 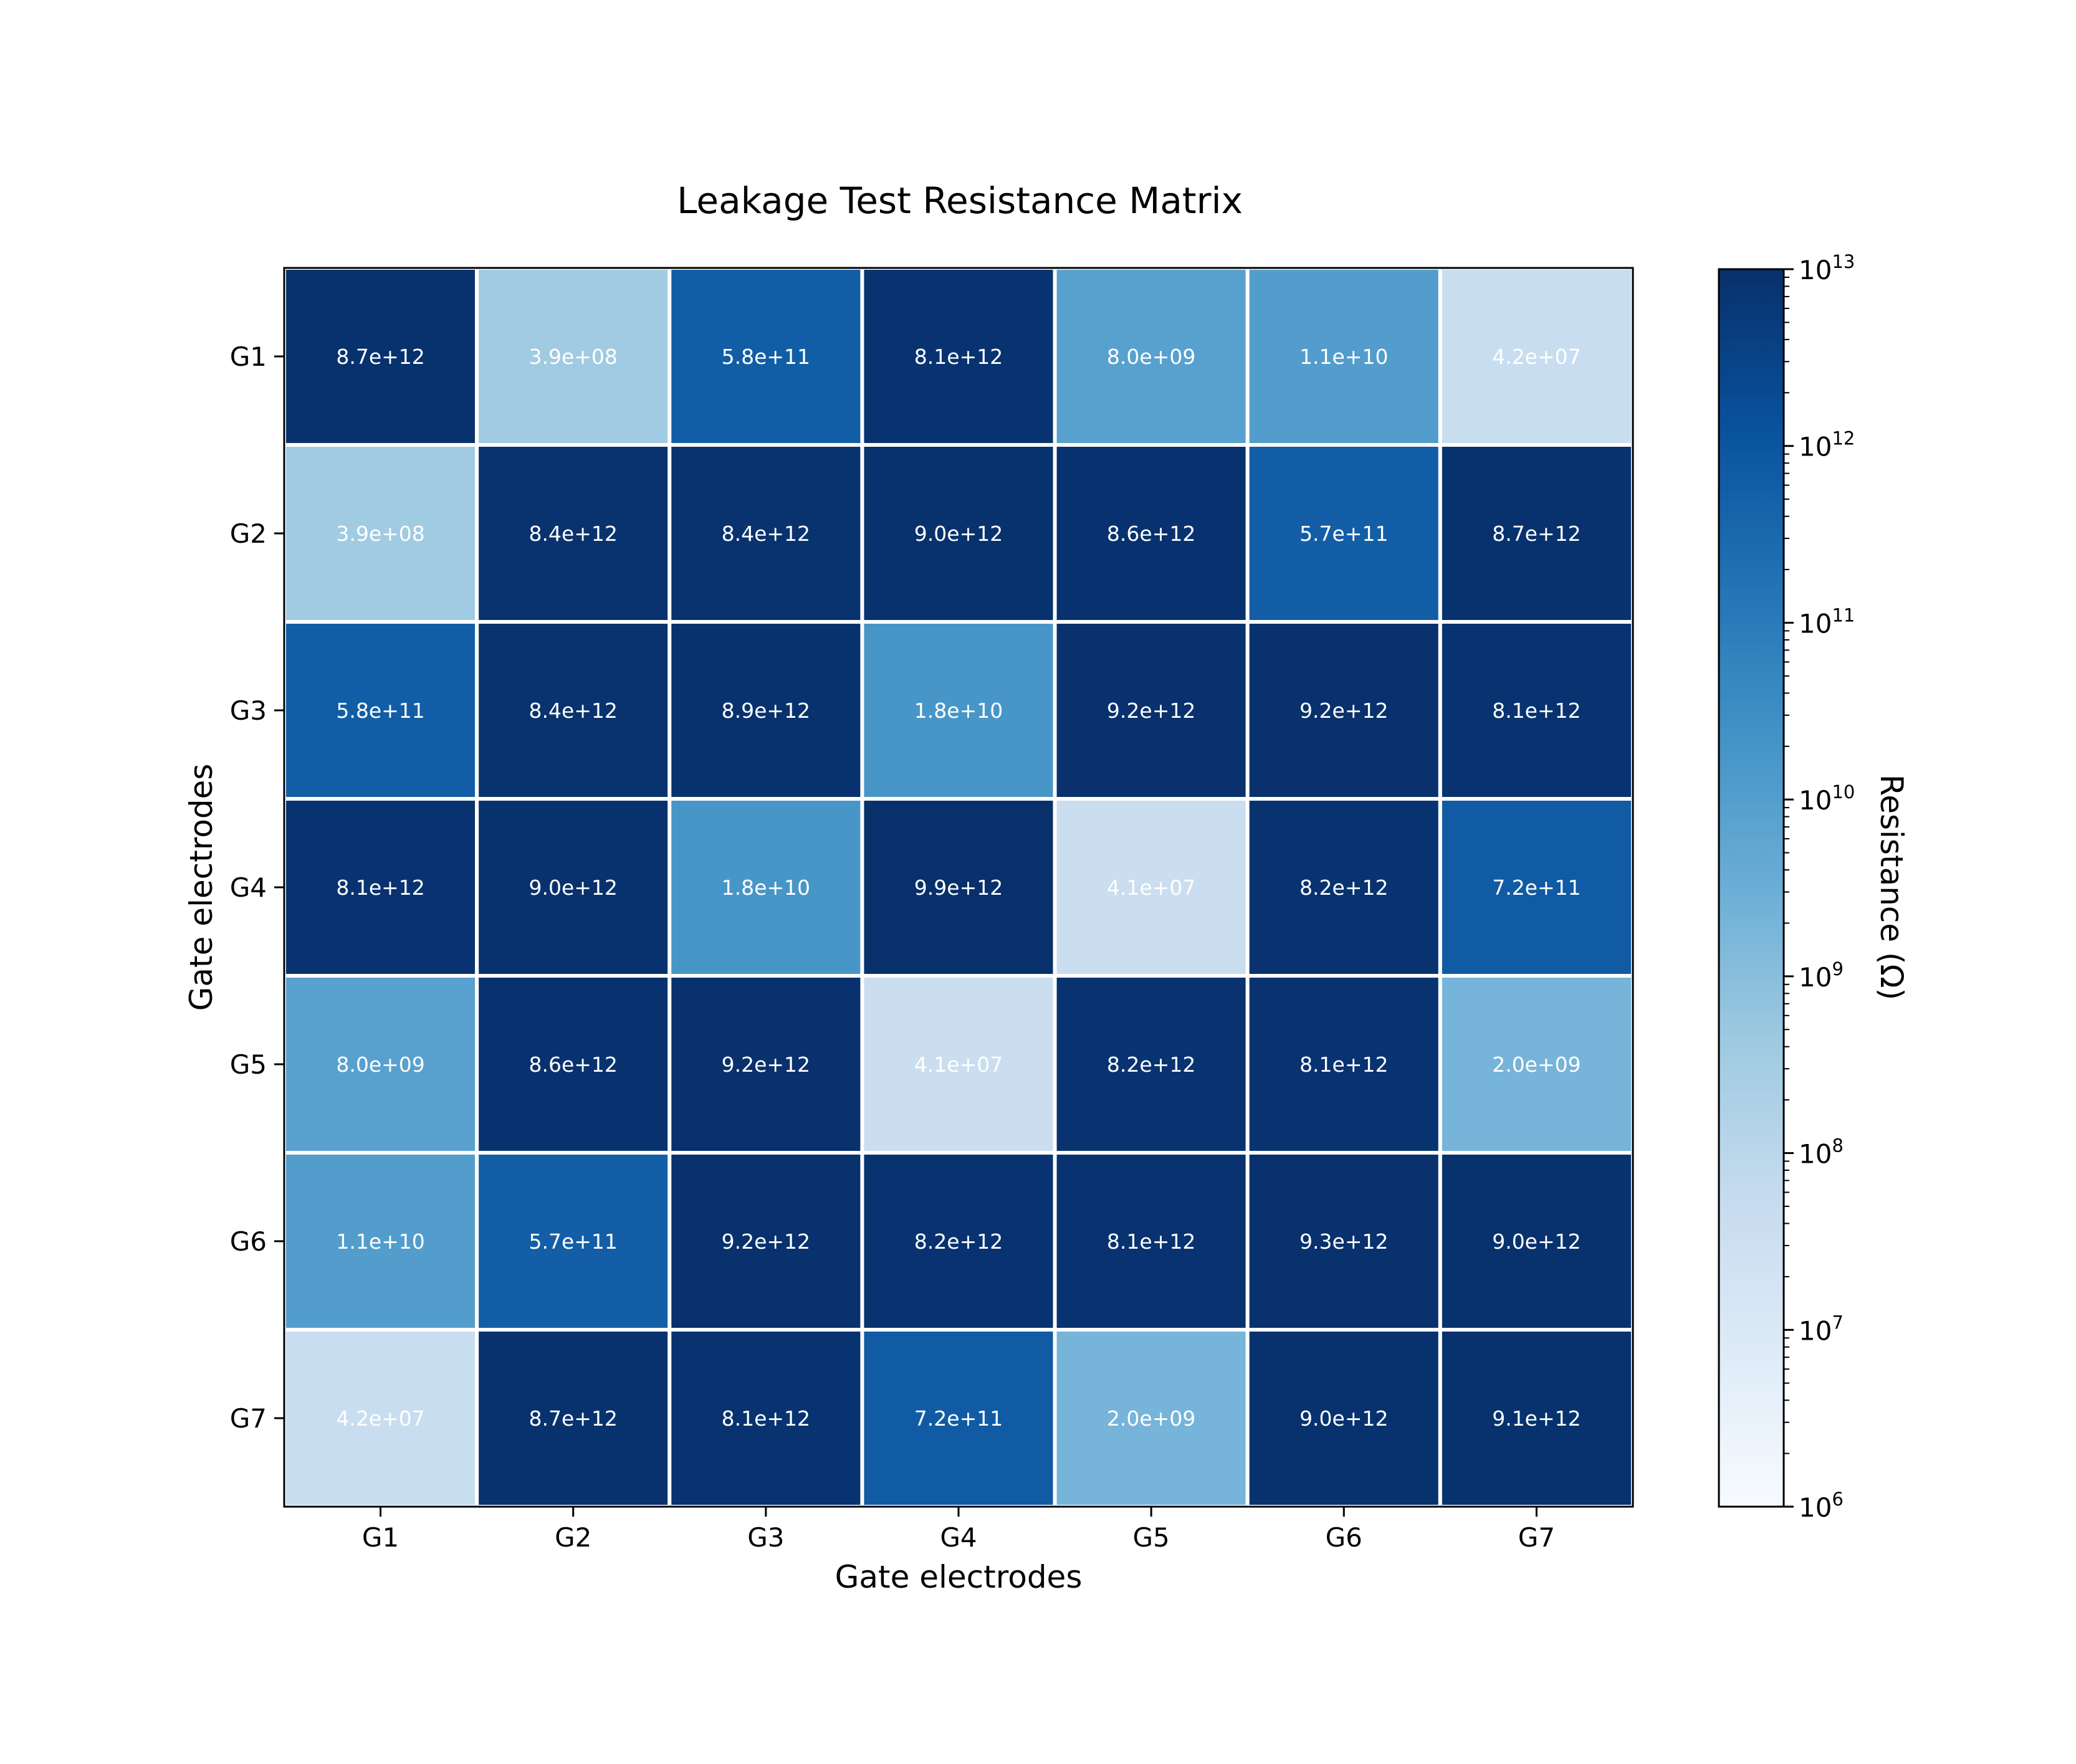 What do you see at coordinates (959, 1577) in the screenshot?
I see `x-axis-label: Gate electrodes` at bounding box center [959, 1577].